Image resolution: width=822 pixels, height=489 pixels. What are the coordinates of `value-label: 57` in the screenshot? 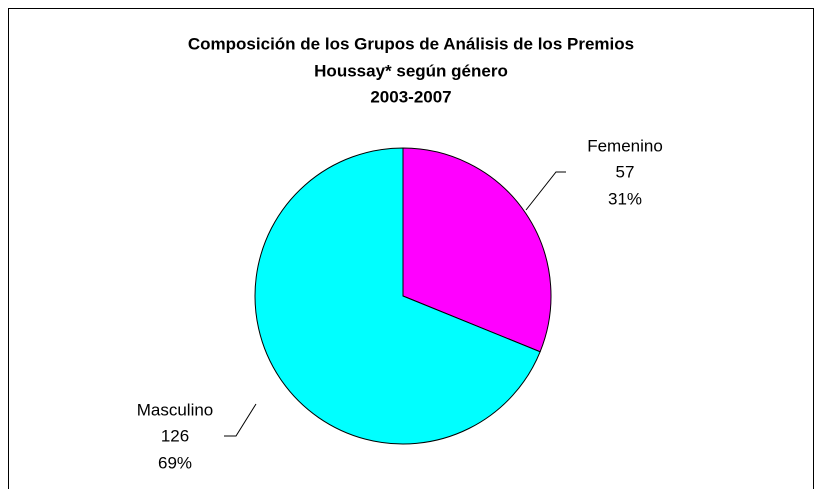 It's located at (625, 171).